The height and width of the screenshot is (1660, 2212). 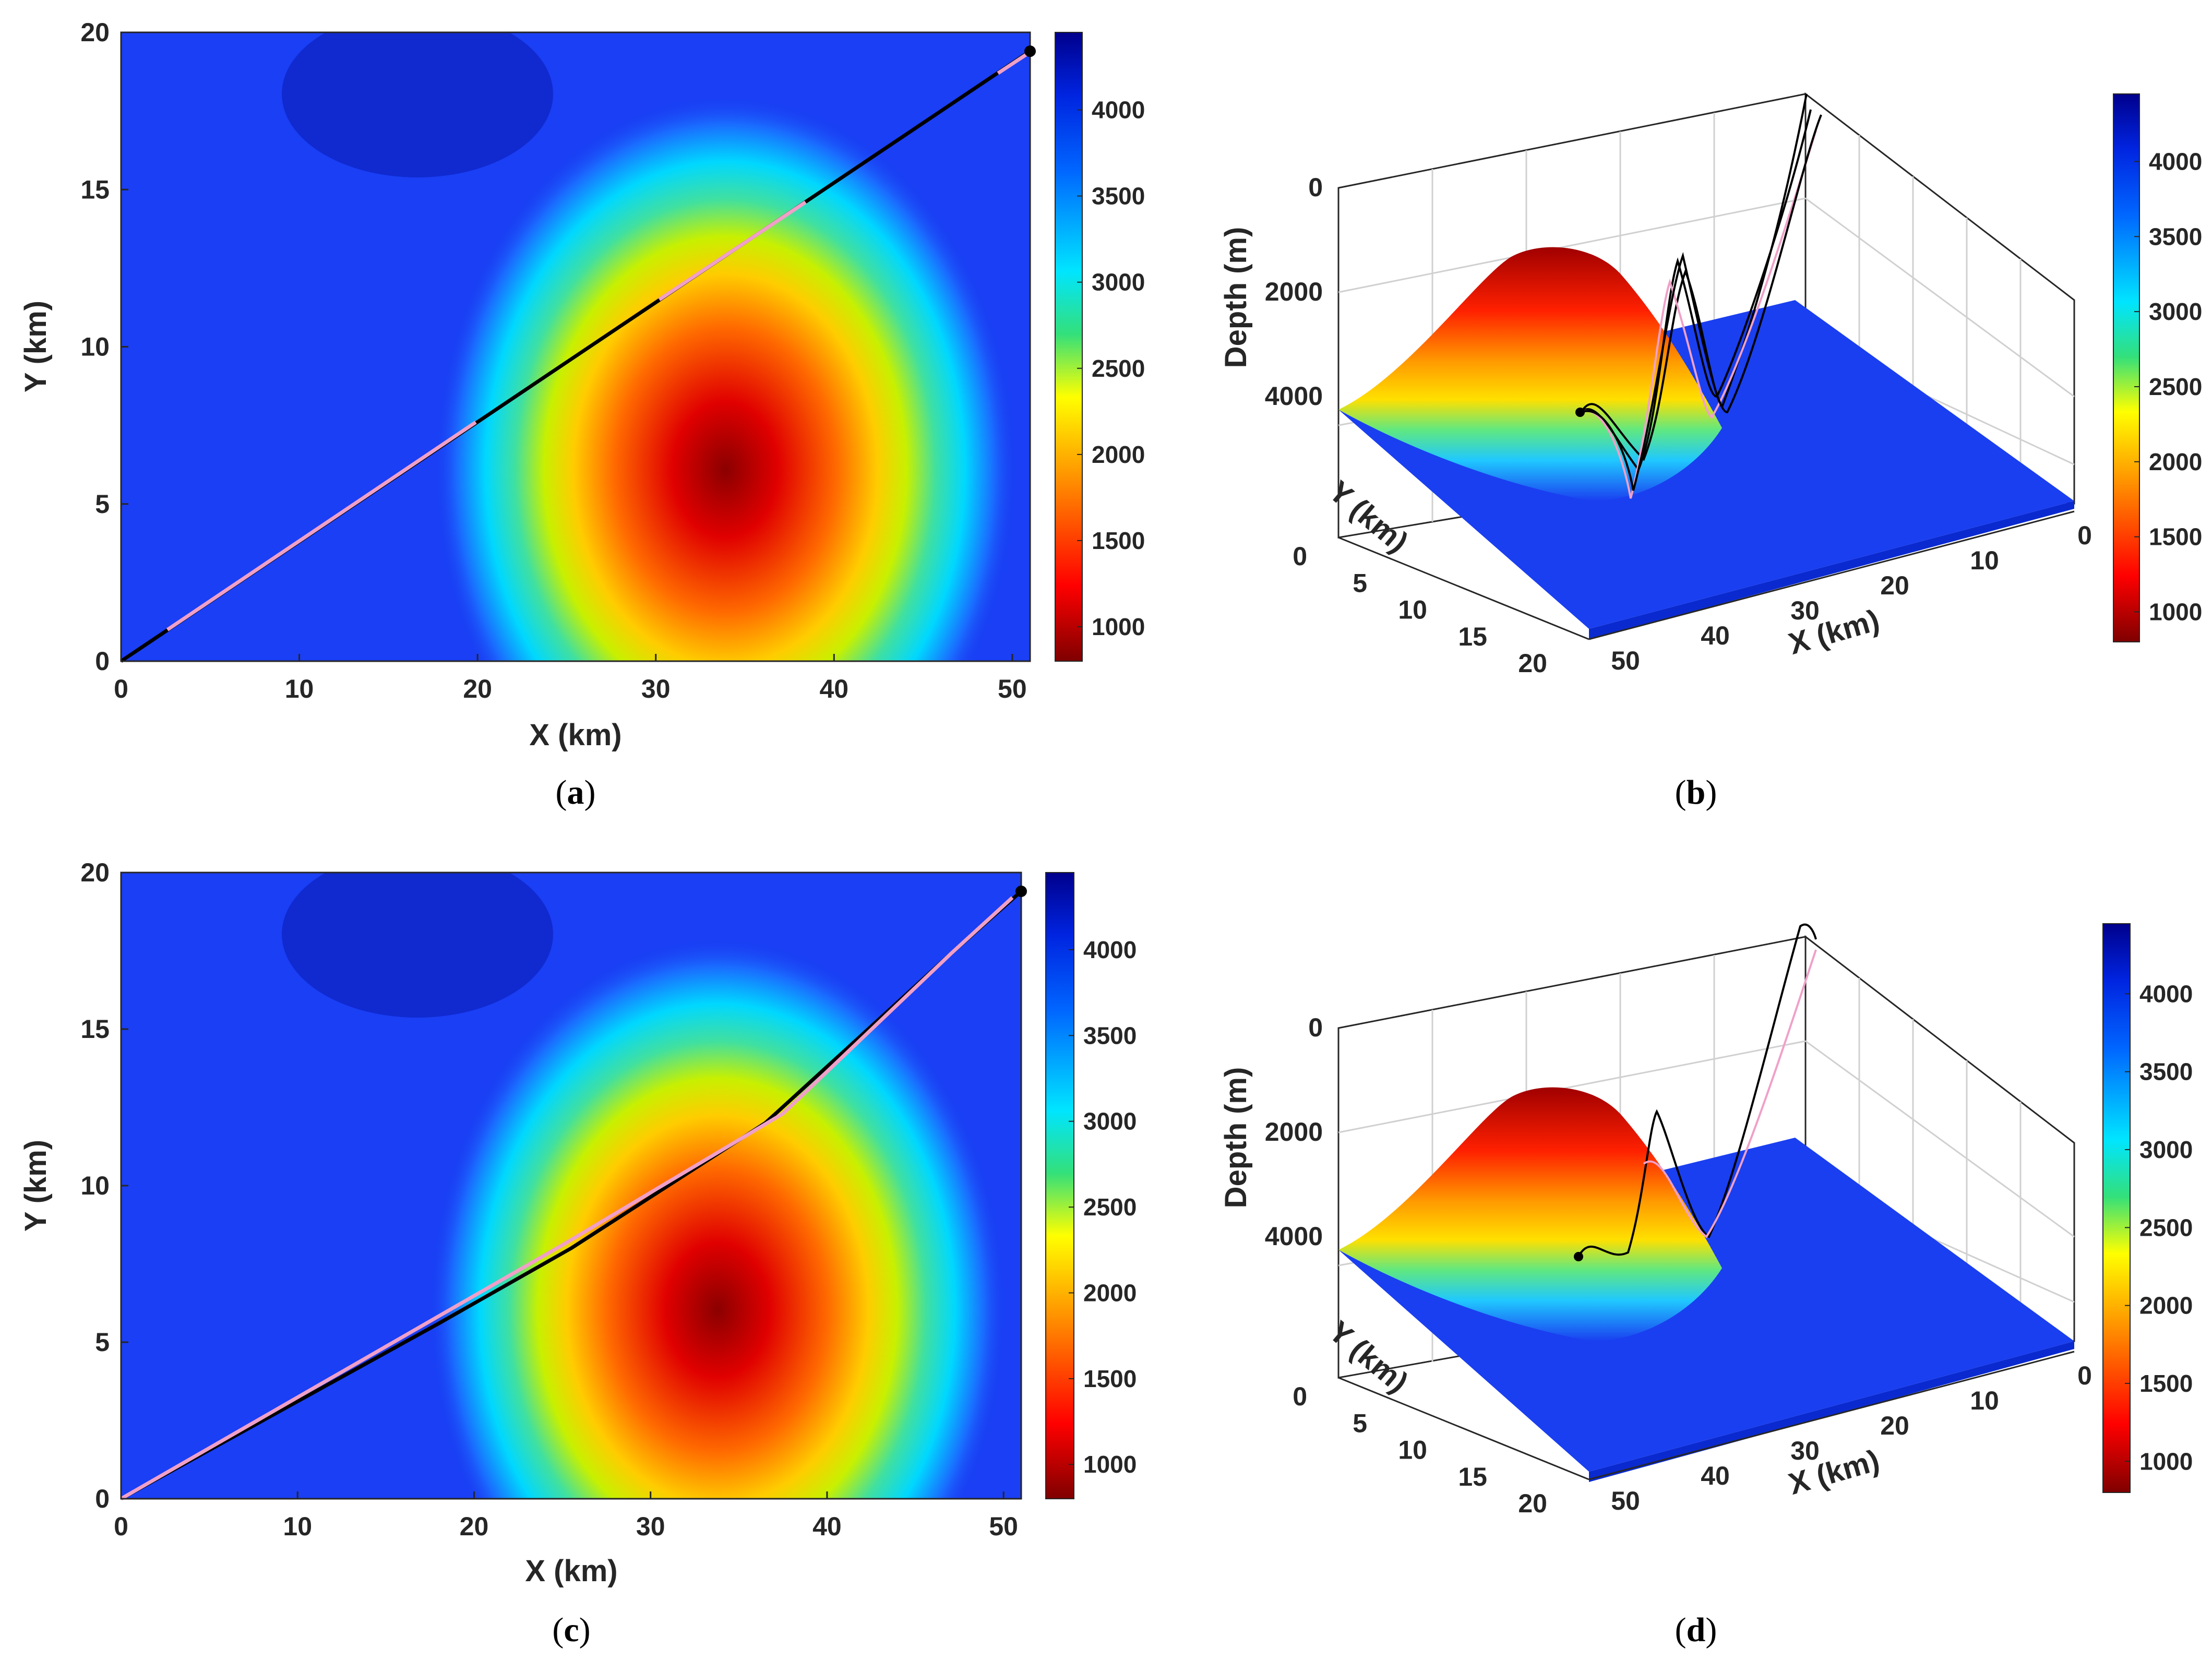 What do you see at coordinates (571, 1630) in the screenshot?
I see `caption: (c)` at bounding box center [571, 1630].